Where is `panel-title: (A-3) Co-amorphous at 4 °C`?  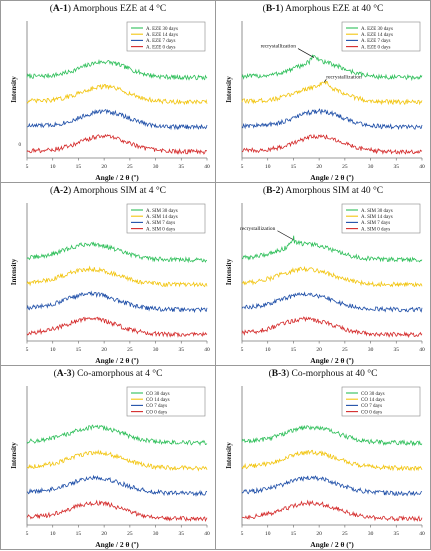
panel-title: (A-3) Co-amorphous at 4 °C is located at coordinates (108, 374).